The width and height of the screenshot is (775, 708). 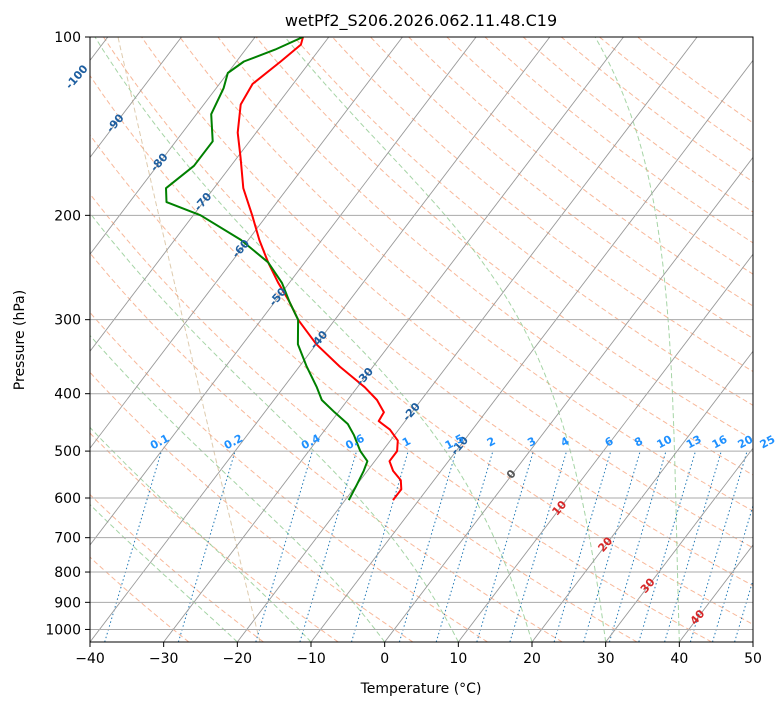 I want to click on y-tick-label: 500, so click(x=67, y=452).